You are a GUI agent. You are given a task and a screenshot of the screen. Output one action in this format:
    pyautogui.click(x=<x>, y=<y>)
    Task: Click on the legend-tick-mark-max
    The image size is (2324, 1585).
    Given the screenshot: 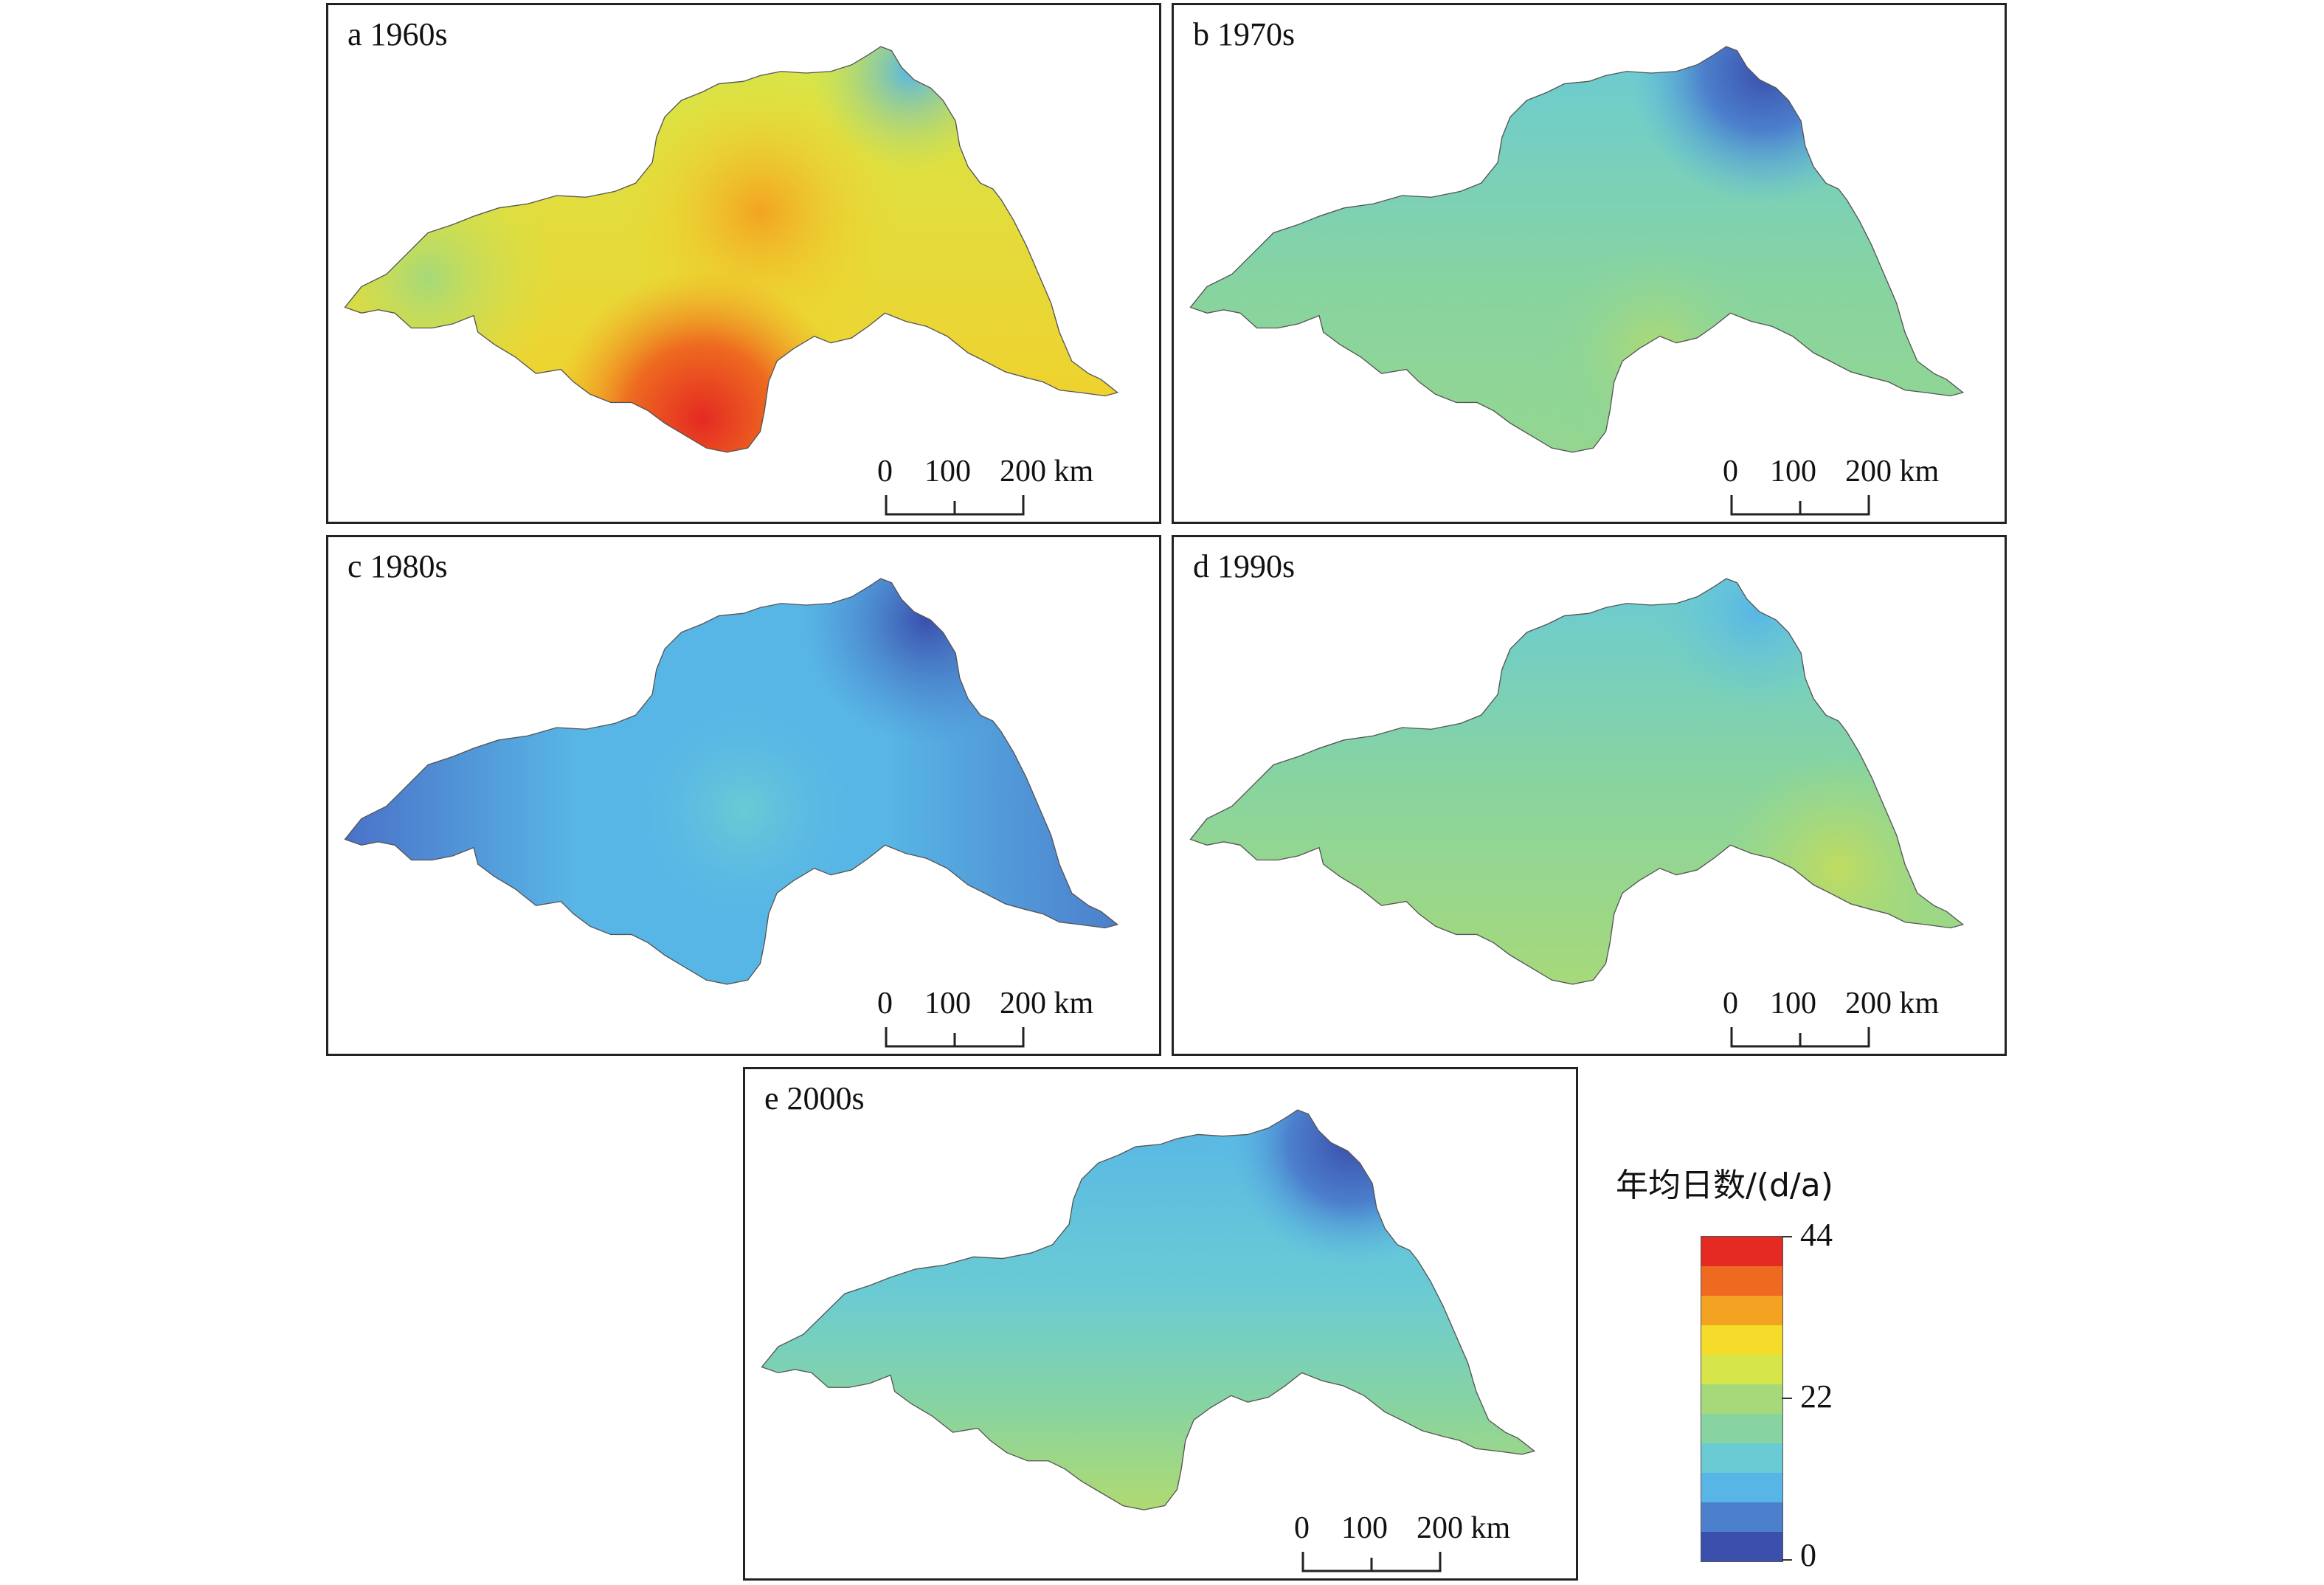 What is the action you would take?
    pyautogui.click(x=1787, y=1236)
    